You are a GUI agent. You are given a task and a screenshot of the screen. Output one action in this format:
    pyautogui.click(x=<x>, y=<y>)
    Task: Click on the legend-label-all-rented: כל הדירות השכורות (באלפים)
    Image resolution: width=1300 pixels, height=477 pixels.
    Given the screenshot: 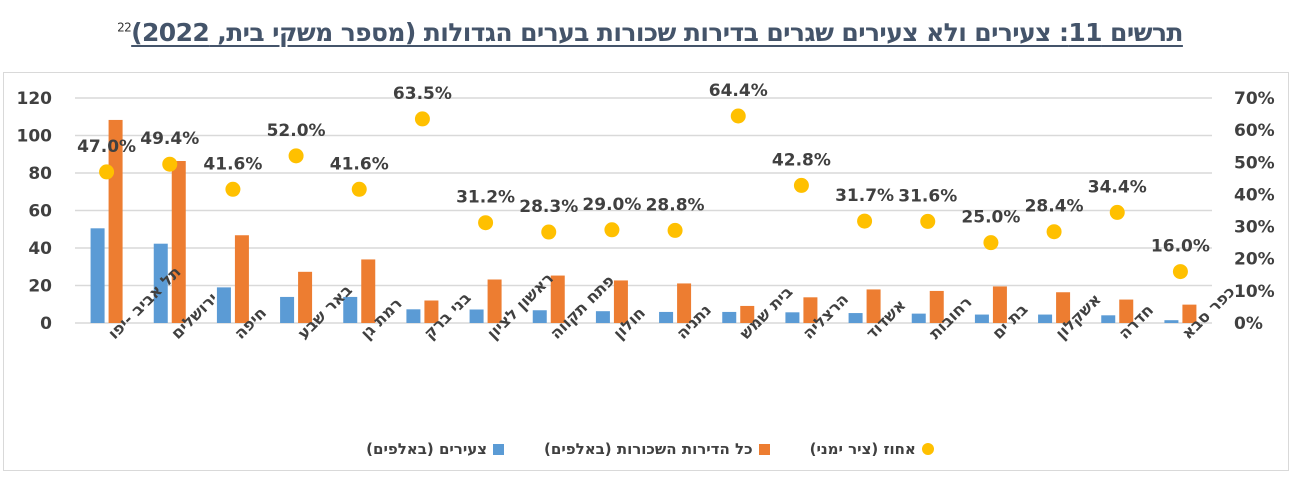 What is the action you would take?
    pyautogui.click(x=648, y=449)
    